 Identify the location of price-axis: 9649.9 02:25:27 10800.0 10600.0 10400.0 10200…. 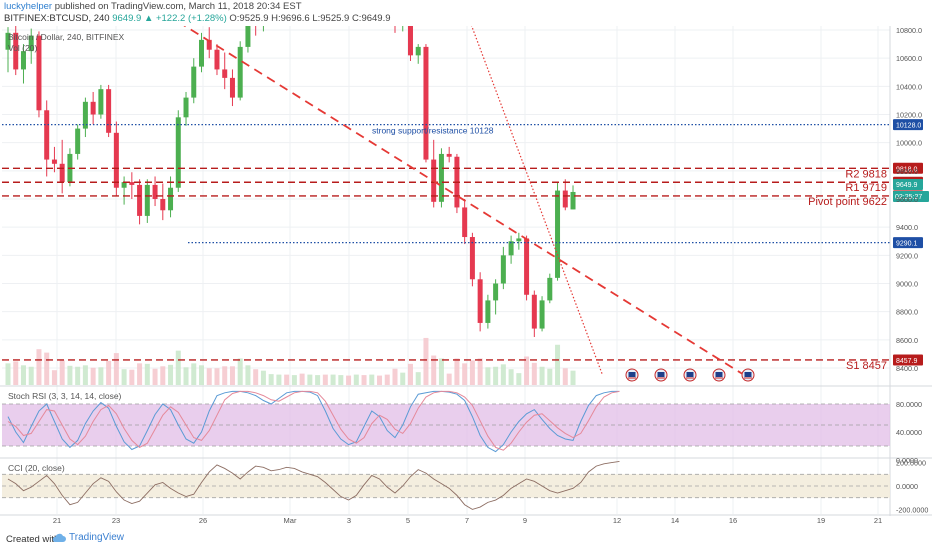
(911, 270).